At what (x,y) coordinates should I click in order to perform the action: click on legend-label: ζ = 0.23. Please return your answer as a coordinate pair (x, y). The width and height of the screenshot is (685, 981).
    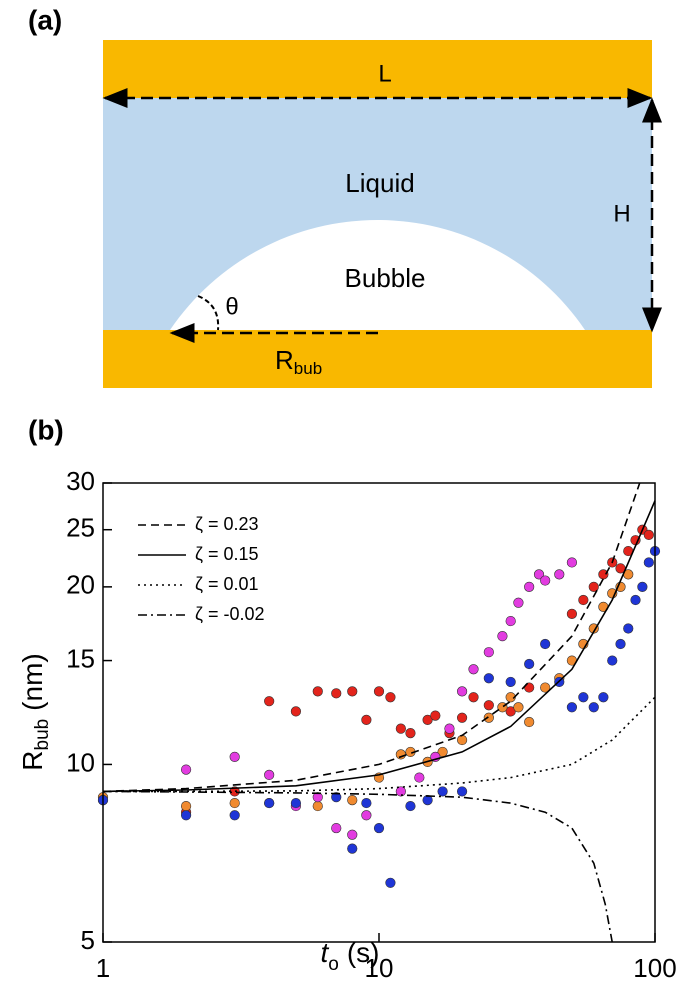
    Looking at the image, I should click on (226, 524).